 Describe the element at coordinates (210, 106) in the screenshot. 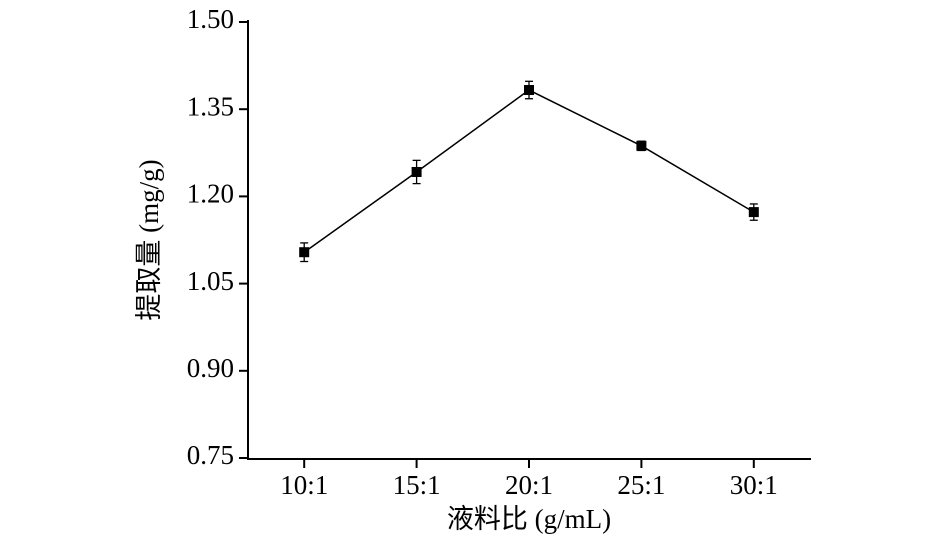

I see `y-tick-label: 1.35` at that location.